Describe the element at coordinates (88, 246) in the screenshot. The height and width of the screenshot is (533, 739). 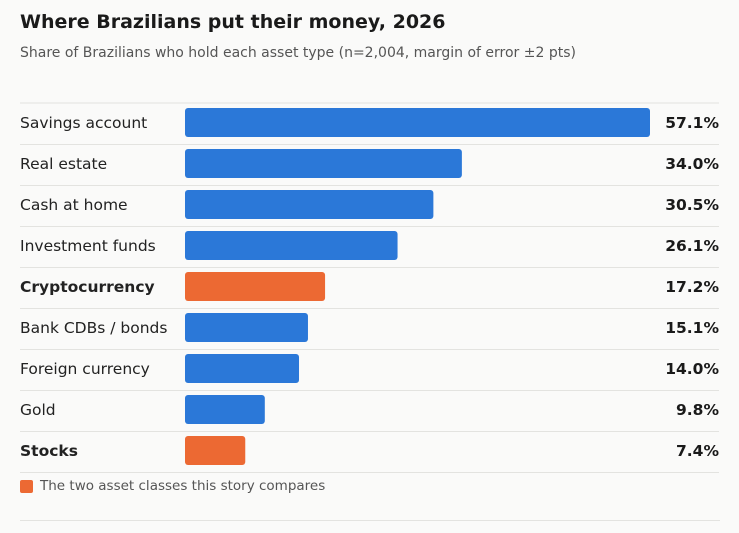
I see `category-label: Investment funds` at that location.